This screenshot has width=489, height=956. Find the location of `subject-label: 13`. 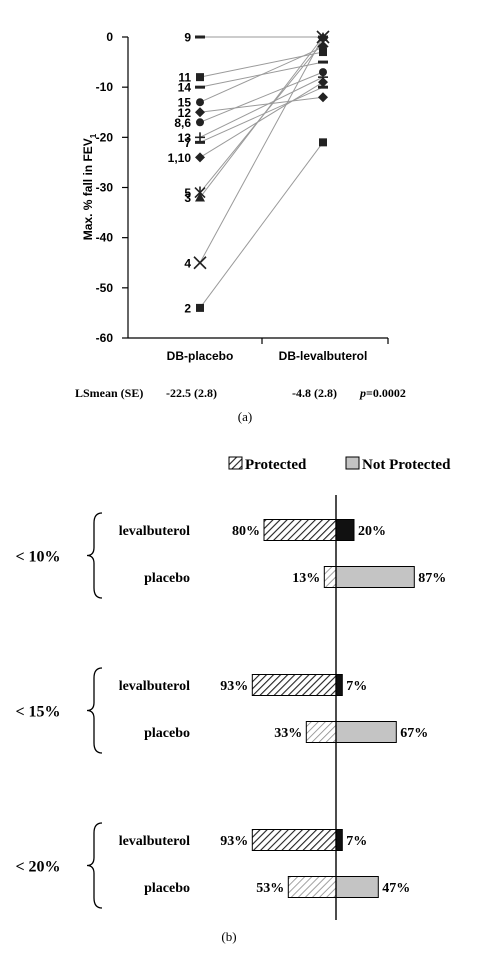

subject-label: 13 is located at coordinates (185, 138).